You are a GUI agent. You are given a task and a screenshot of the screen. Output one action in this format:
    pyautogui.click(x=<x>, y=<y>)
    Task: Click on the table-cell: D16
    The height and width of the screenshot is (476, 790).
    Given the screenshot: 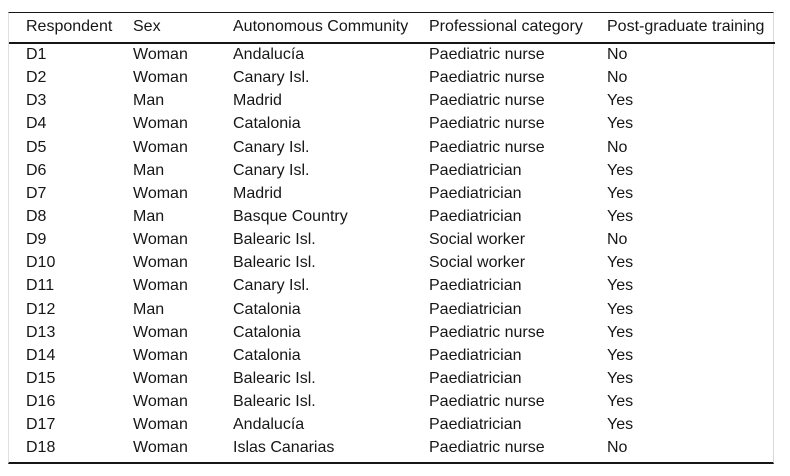 What is the action you would take?
    pyautogui.click(x=41, y=402)
    